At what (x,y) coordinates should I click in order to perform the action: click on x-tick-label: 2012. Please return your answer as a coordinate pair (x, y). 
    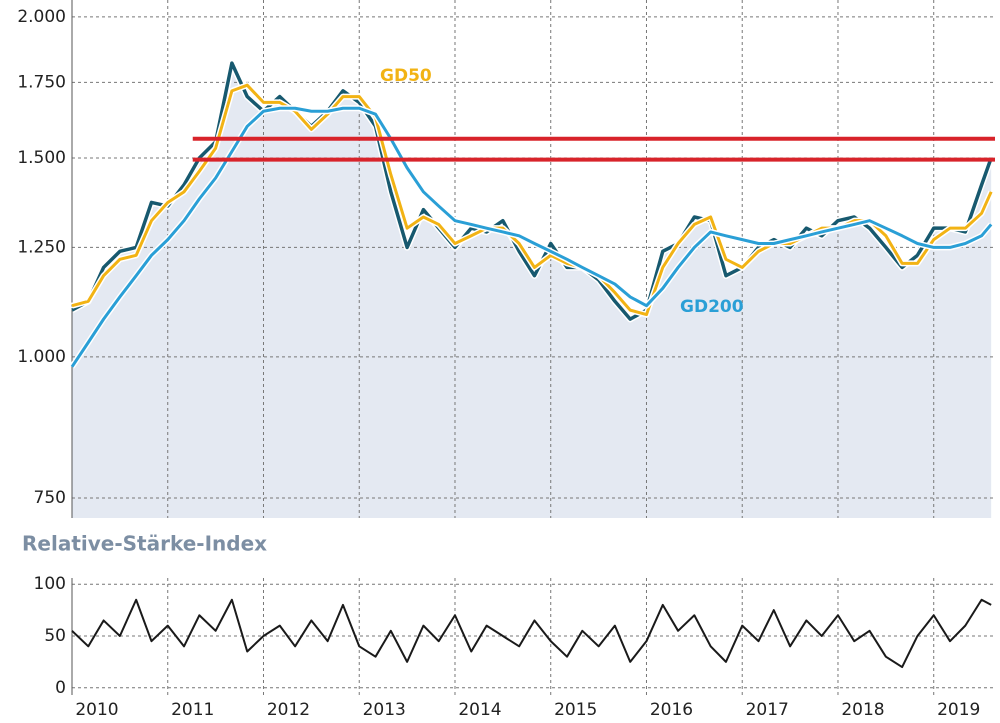
    Looking at the image, I should click on (288, 710).